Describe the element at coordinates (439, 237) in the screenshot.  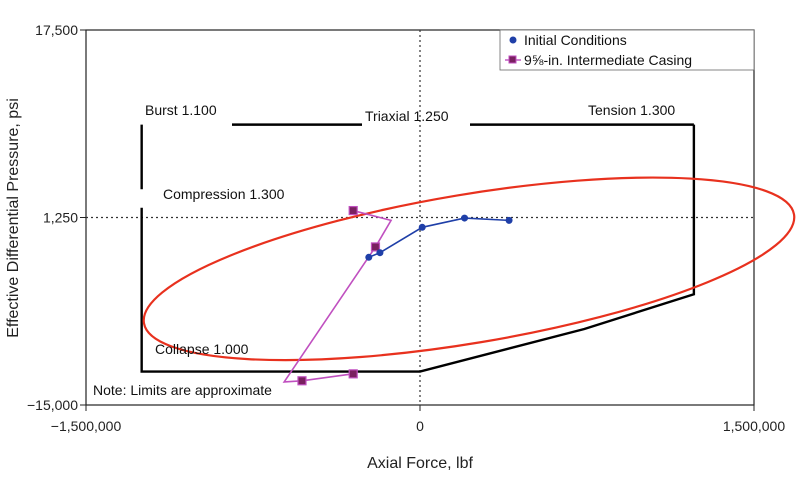
I see `initial-conditions-markers` at that location.